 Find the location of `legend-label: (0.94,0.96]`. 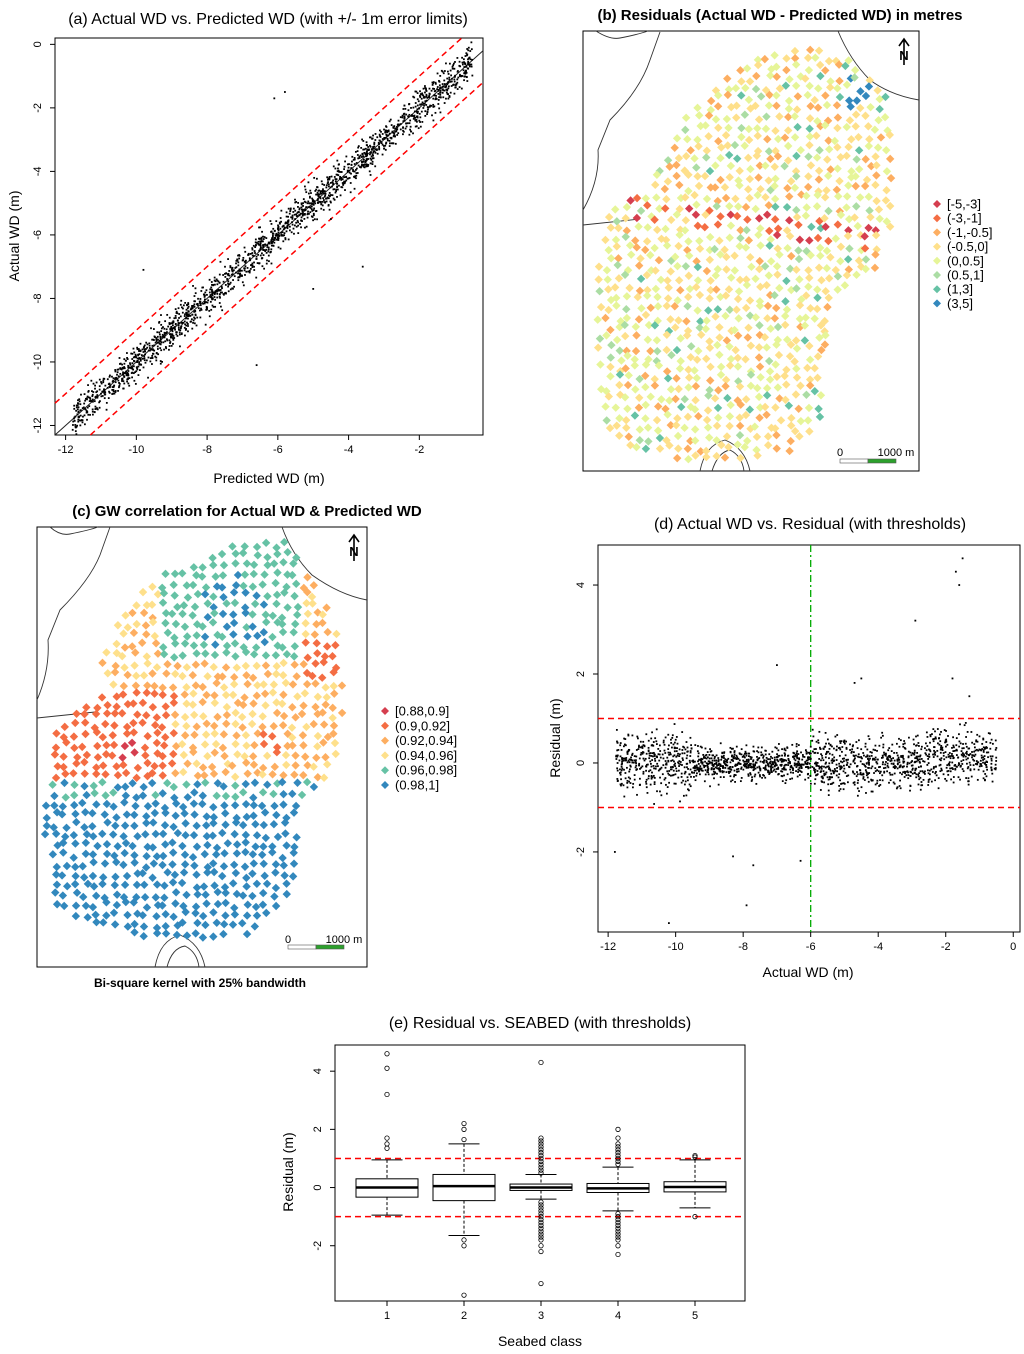

legend-label: (0.94,0.96] is located at coordinates (426, 755).